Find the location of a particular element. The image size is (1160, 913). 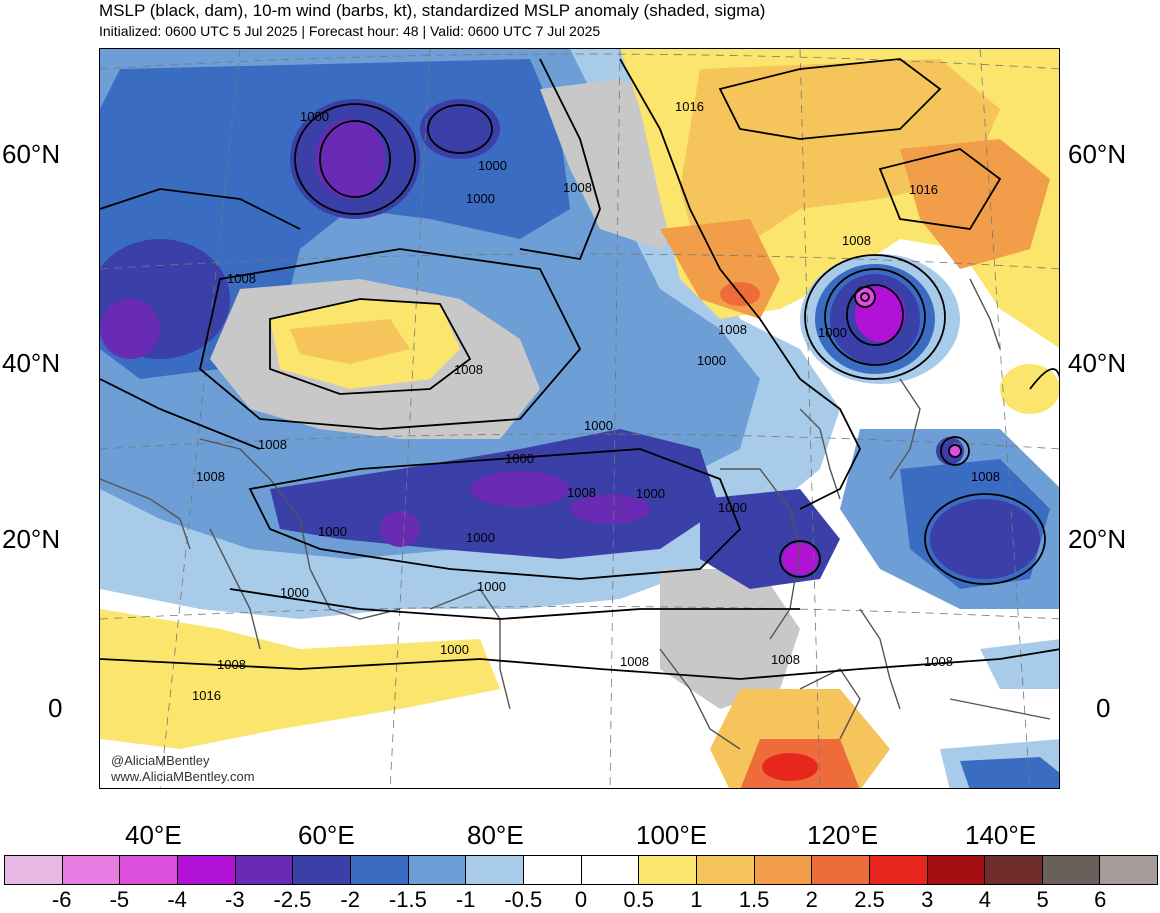

colorbar-tick-label: -2.5 is located at coordinates (292, 899).